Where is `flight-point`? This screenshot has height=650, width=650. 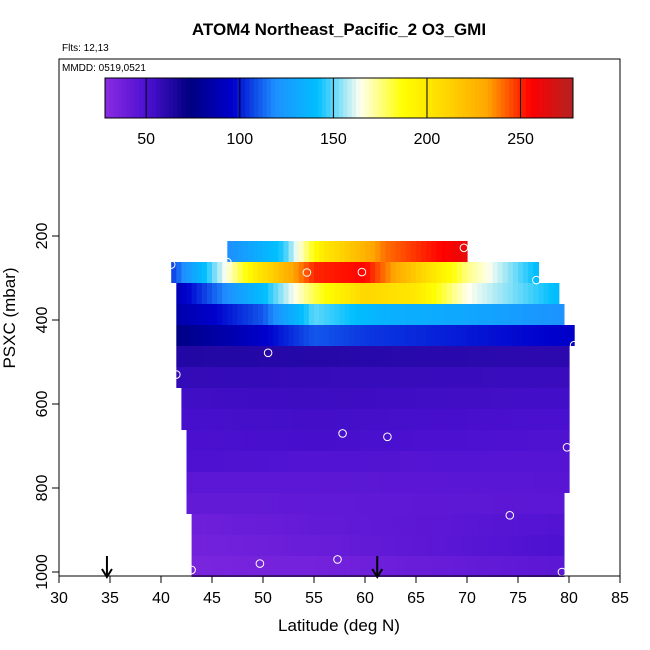
flight-point is located at coordinates (268, 353).